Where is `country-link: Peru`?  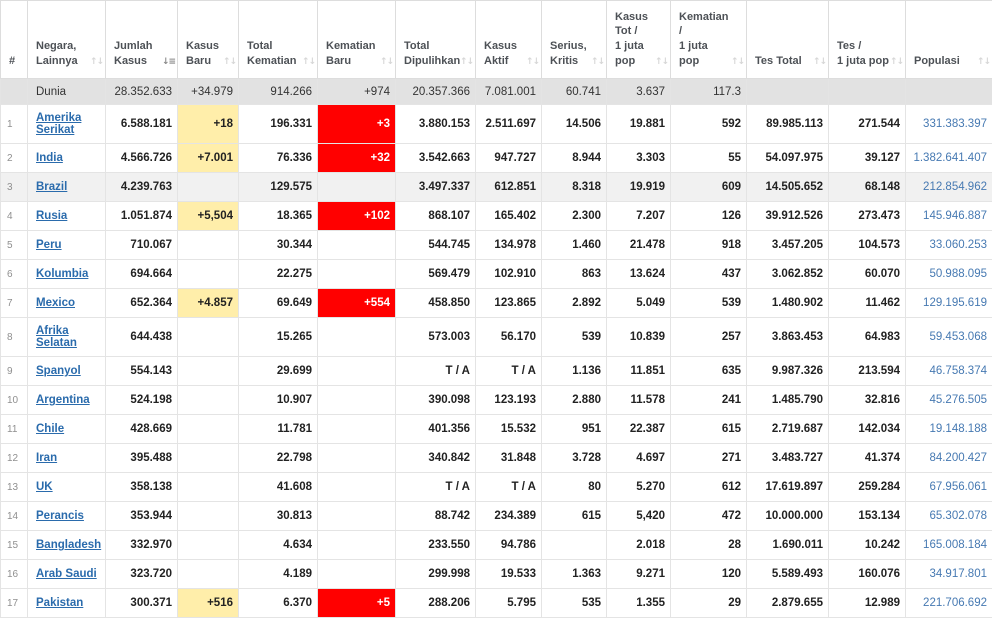
country-link: Peru is located at coordinates (49, 245).